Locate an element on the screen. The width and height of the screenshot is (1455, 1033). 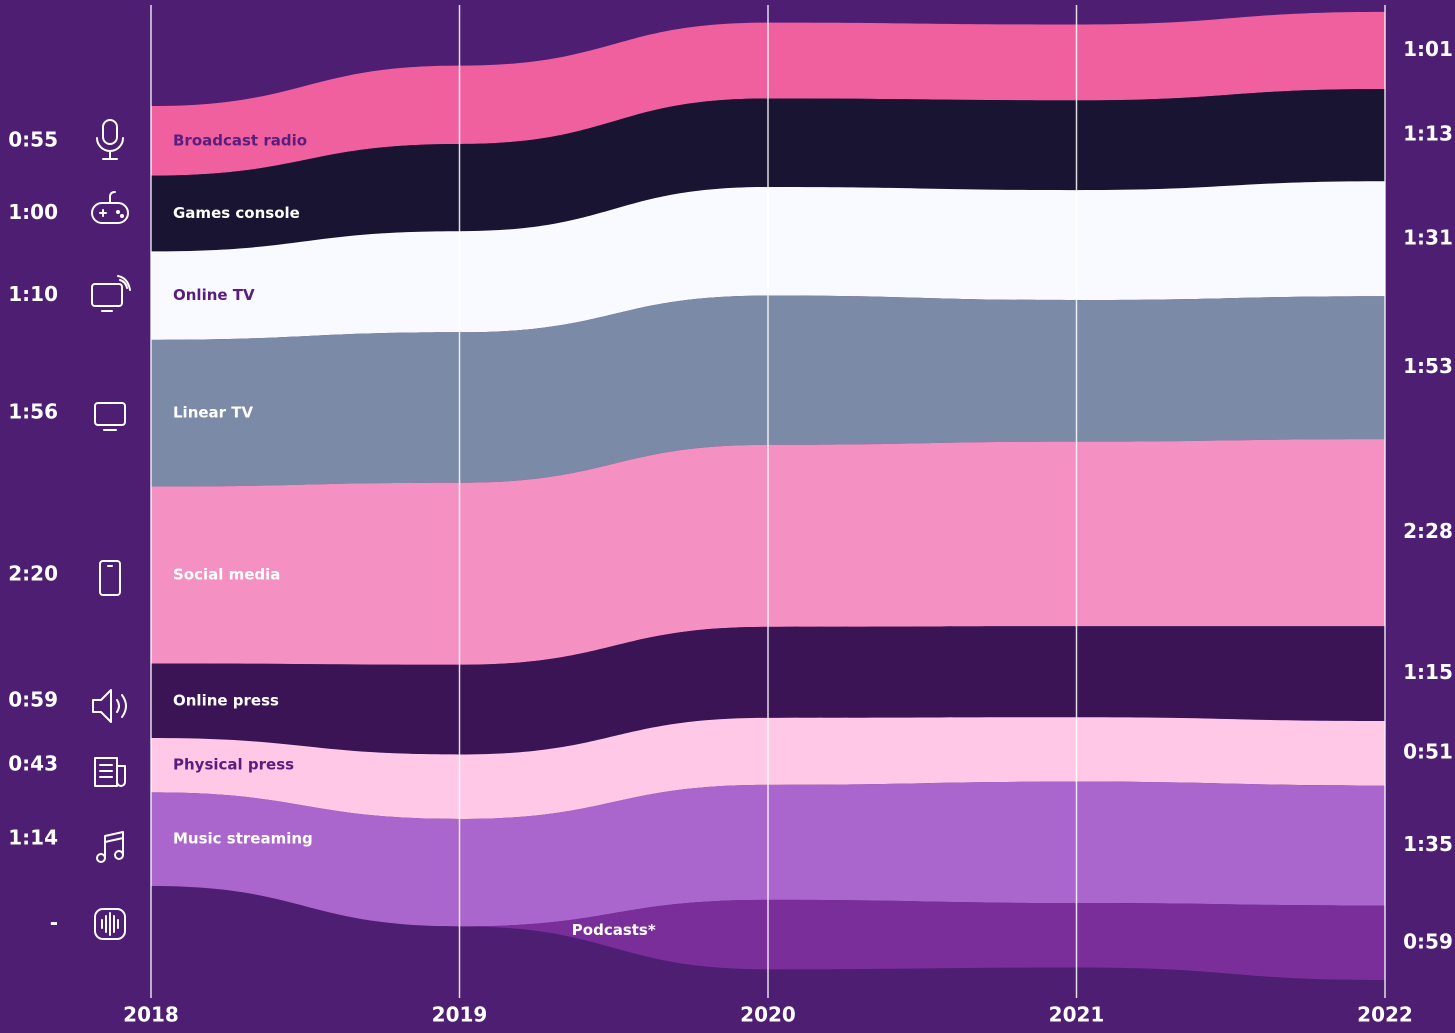
value-label: 0:55 is located at coordinates (33, 139).